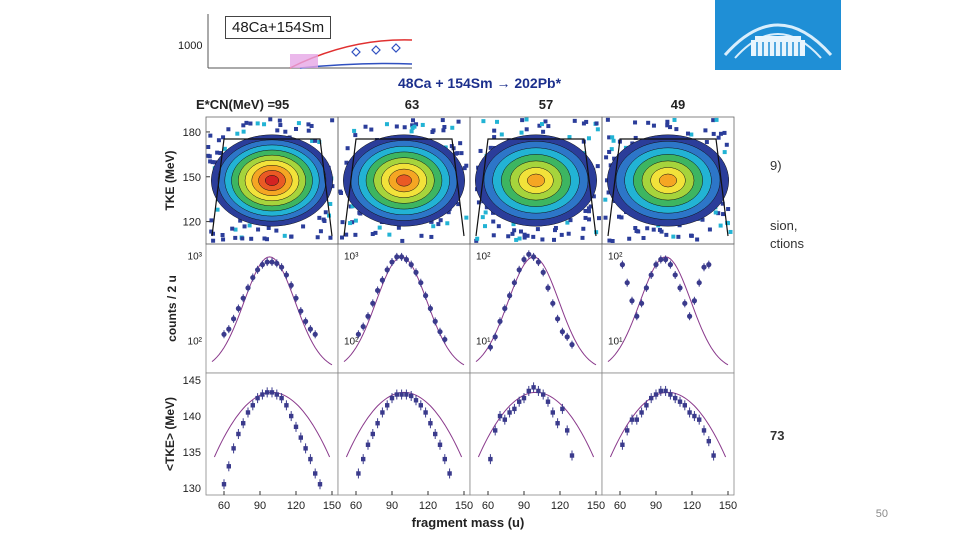  What do you see at coordinates (404, 308) in the screenshot?
I see `counts-panel-frame` at bounding box center [404, 308].